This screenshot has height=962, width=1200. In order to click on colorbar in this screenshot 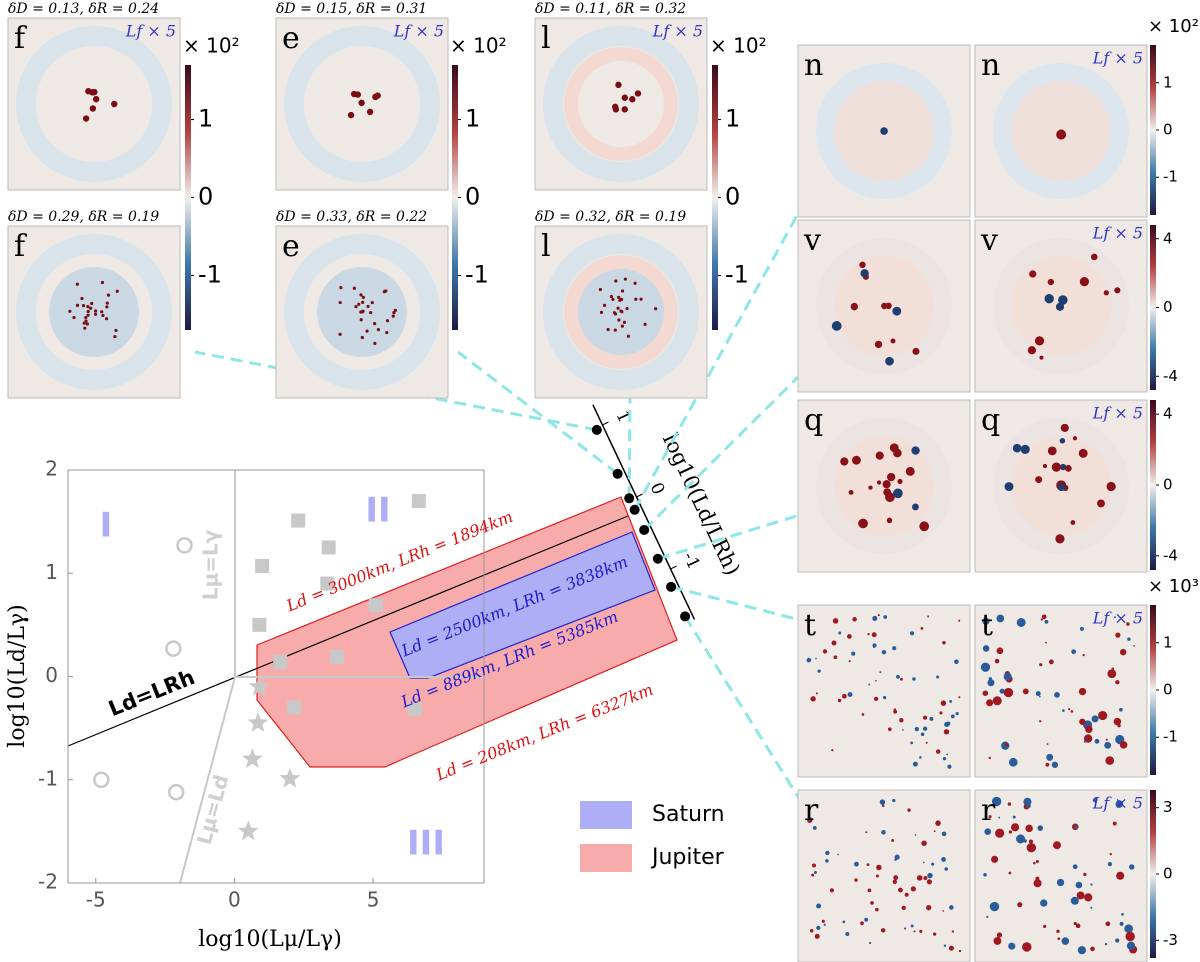, I will do `click(1153, 690)`.